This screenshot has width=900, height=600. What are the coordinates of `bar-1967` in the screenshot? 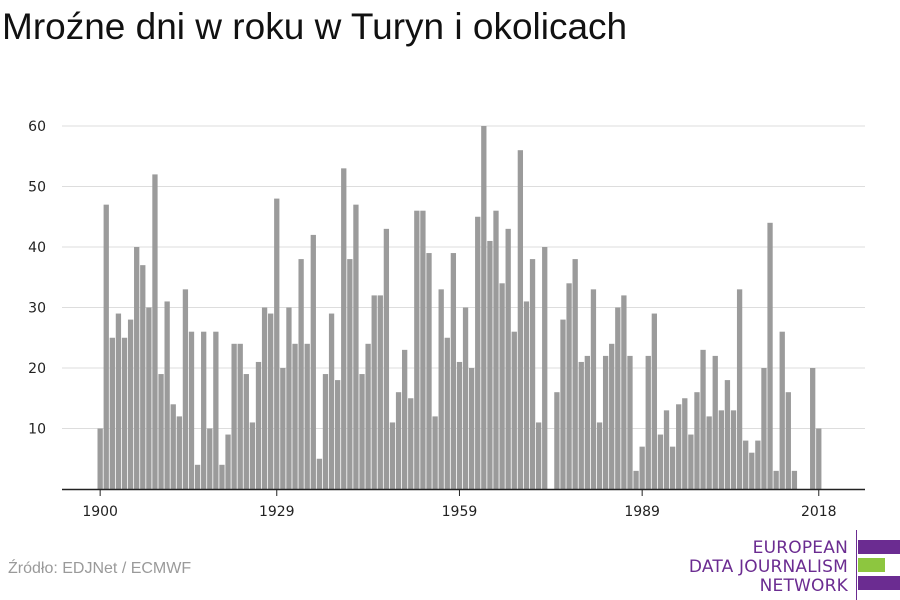 It's located at (508, 358).